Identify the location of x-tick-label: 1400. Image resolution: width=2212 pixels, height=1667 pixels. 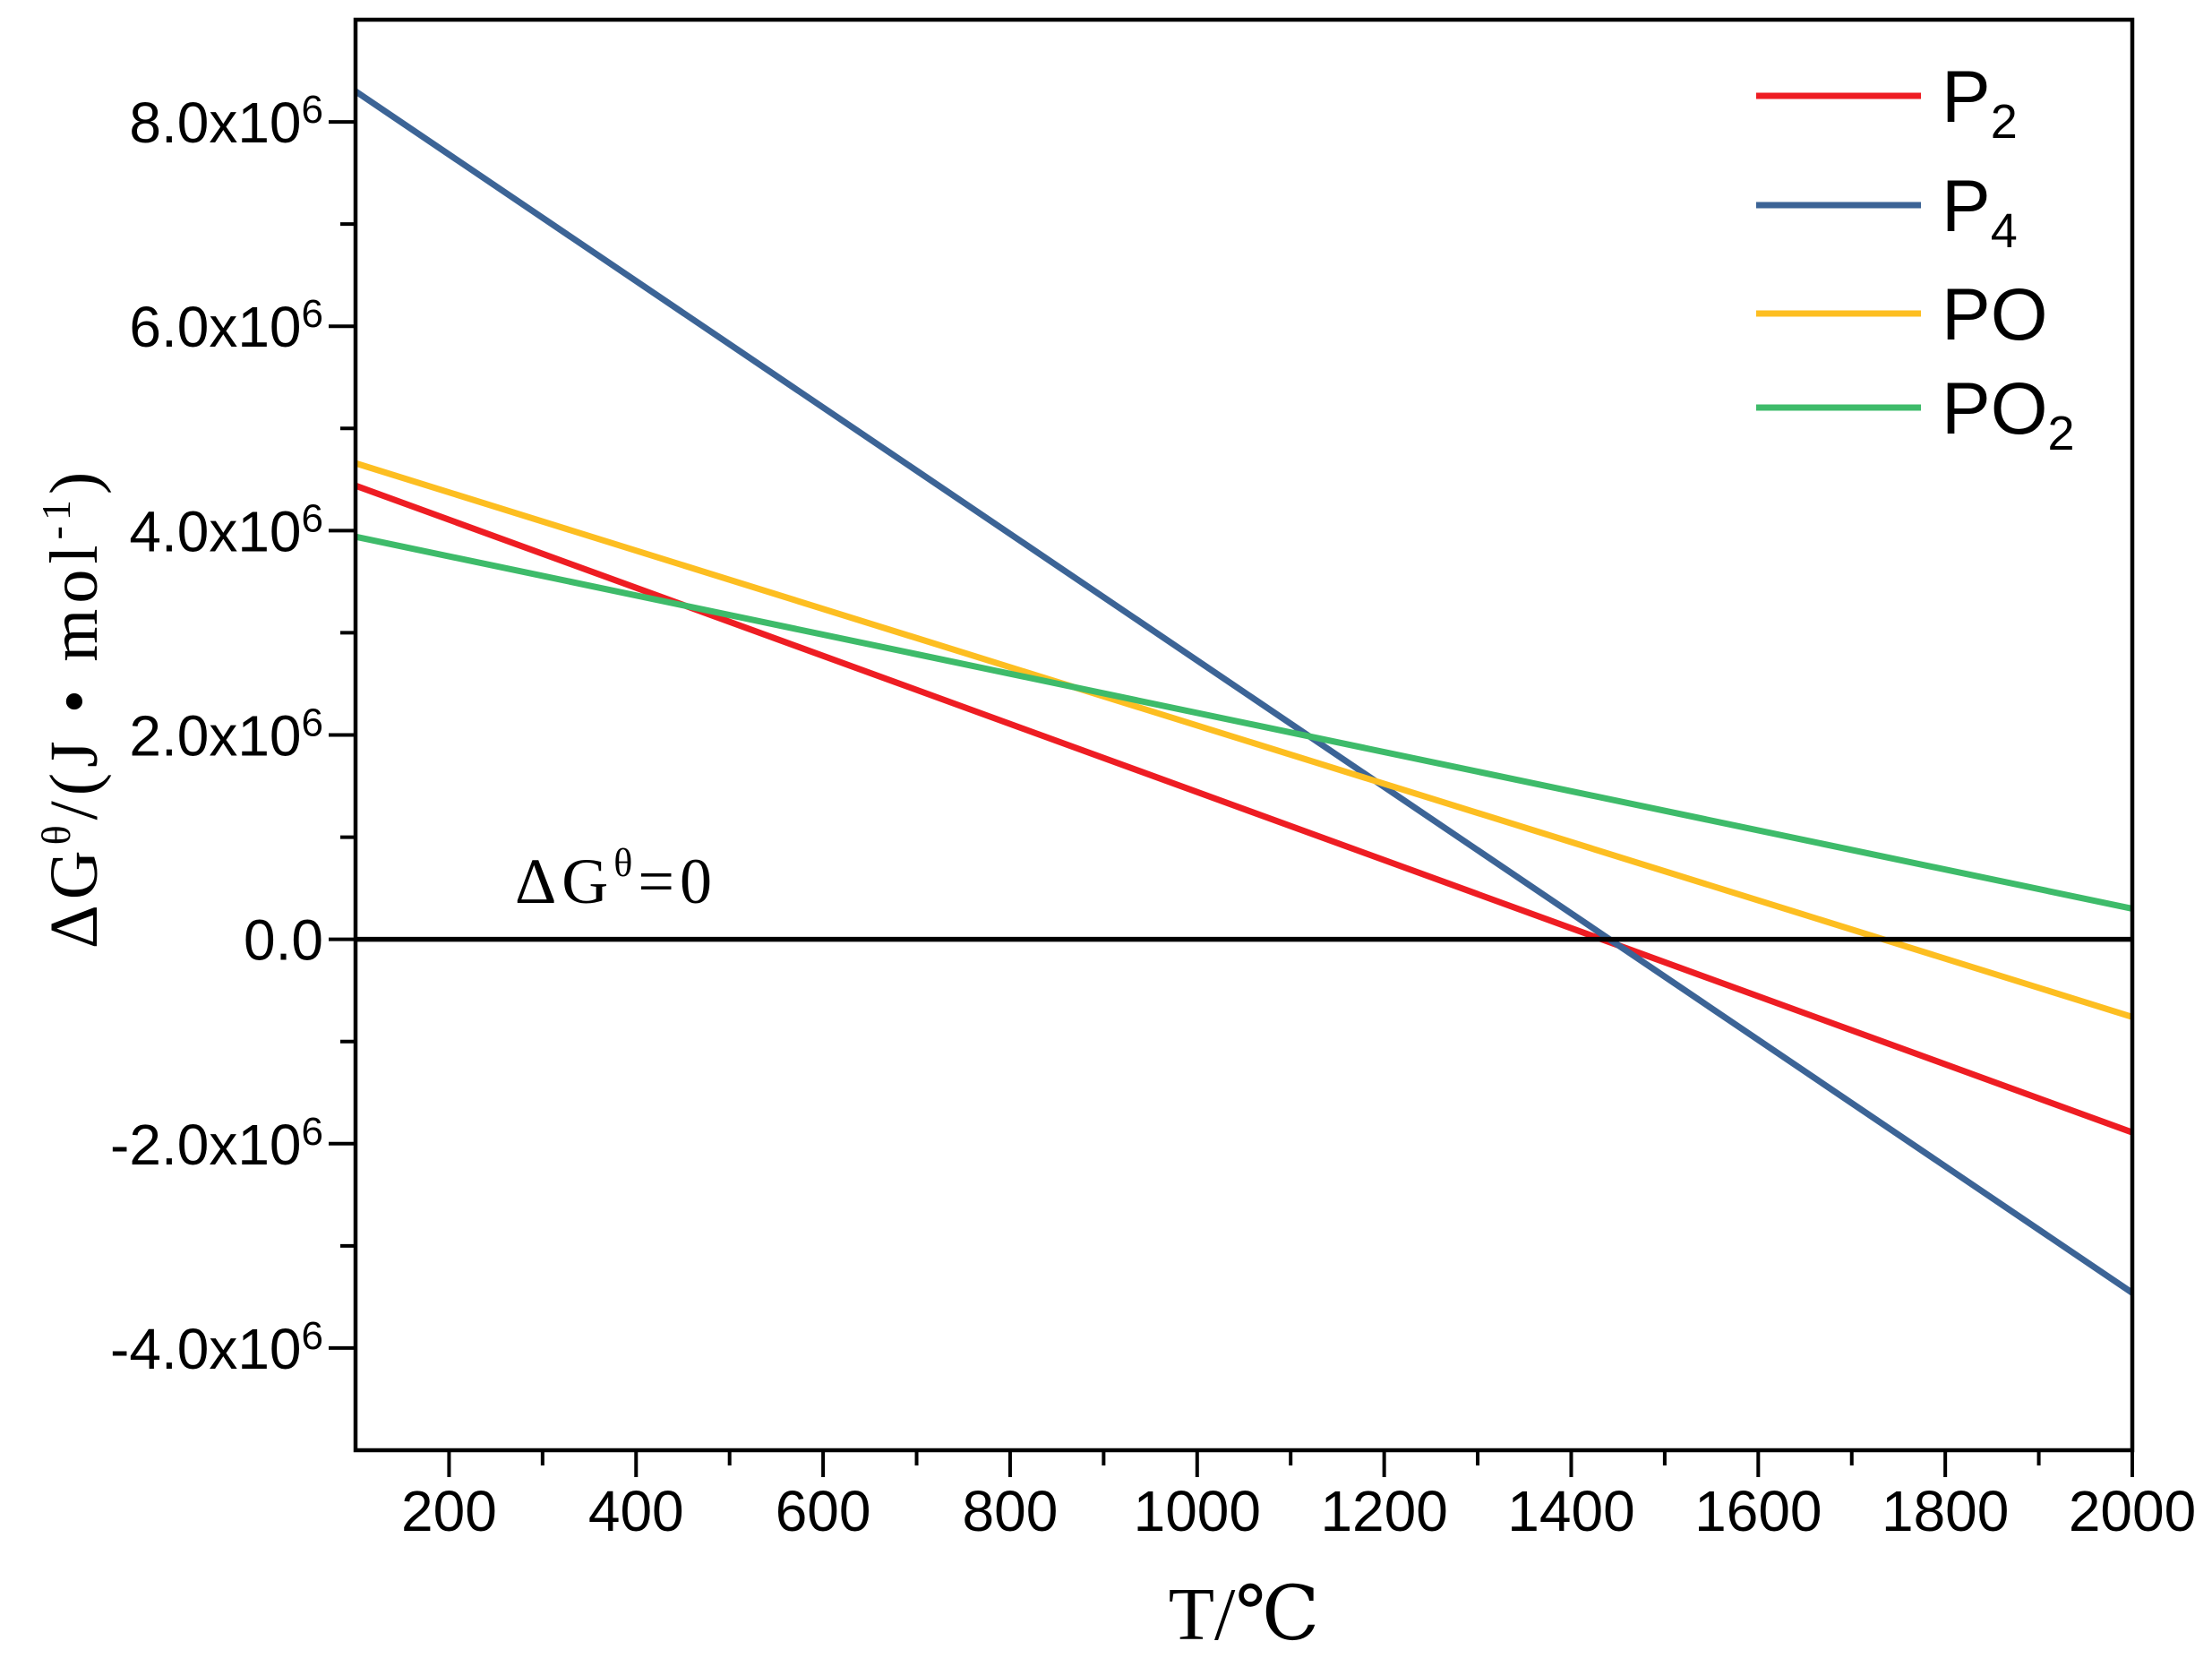
(1570, 1511).